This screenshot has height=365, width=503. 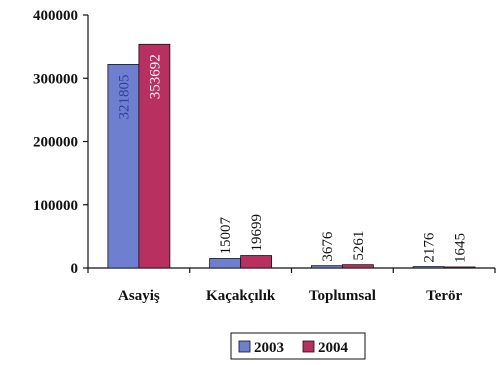 I want to click on data-label: 1645, so click(x=461, y=248).